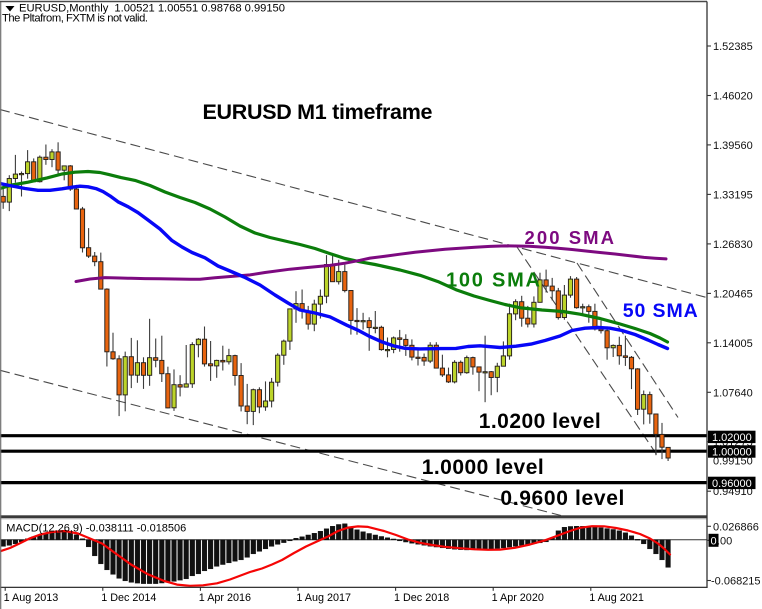 The width and height of the screenshot is (762, 609). Describe the element at coordinates (732, 453) in the screenshot. I see `svg-text: 1.00000` at that location.